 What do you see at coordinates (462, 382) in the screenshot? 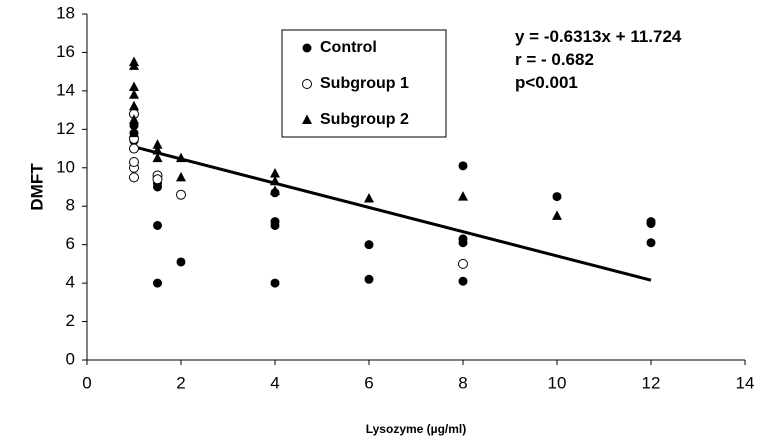
I see `x-tick-label: 8` at bounding box center [462, 382].